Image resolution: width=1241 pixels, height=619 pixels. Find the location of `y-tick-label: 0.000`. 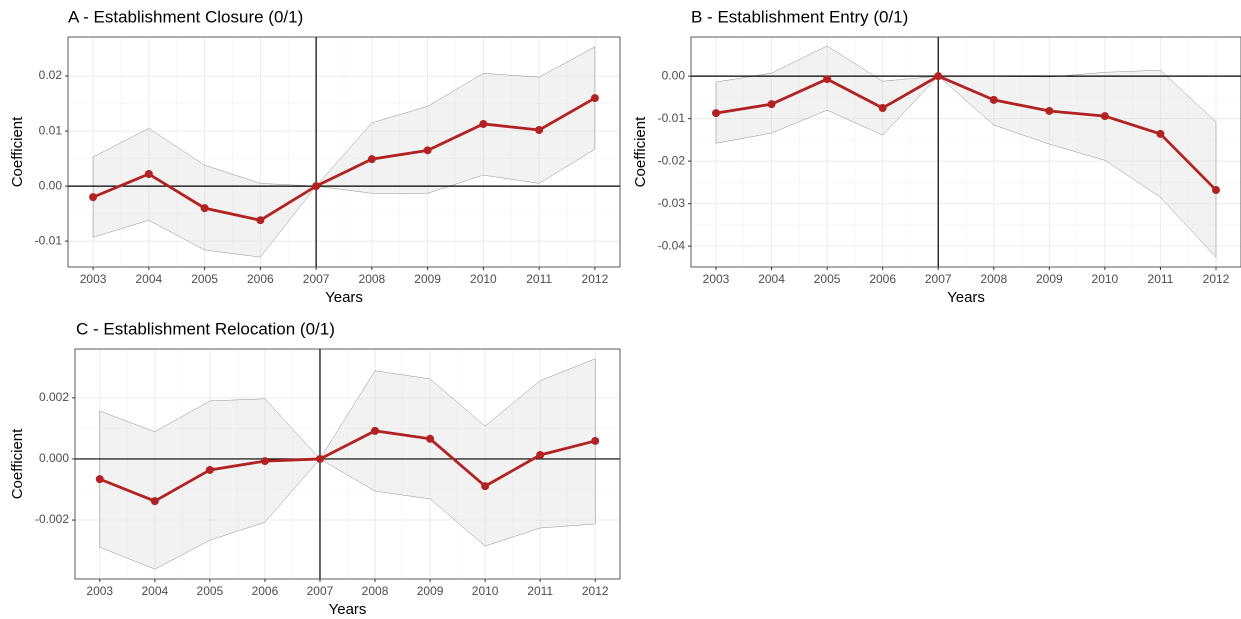

y-tick-label: 0.000 is located at coordinates (54, 458).